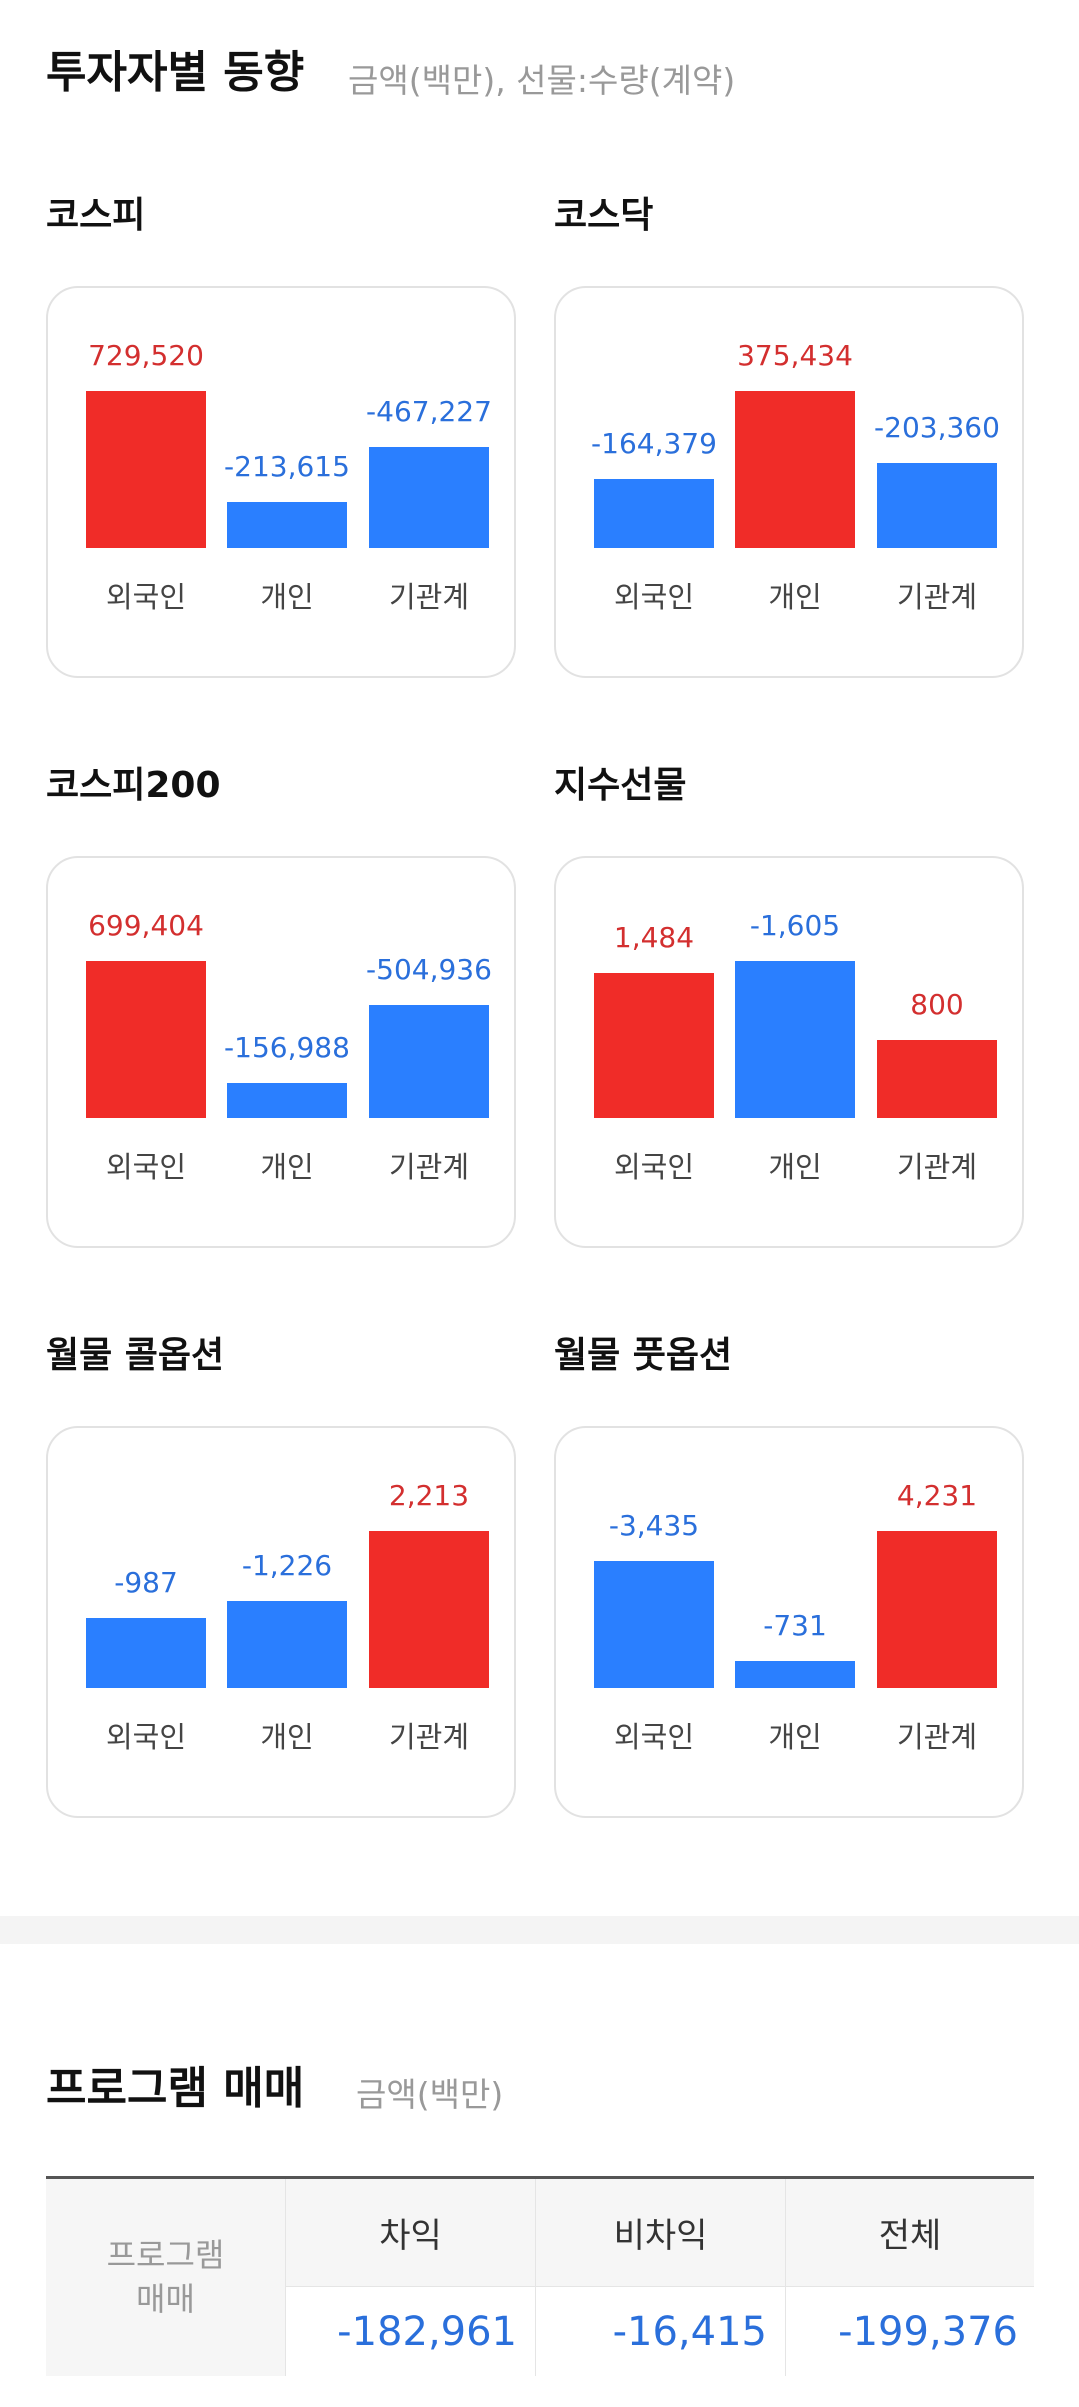 The width and height of the screenshot is (1079, 2407). I want to click on chart-title: 지수선물, so click(620, 785).